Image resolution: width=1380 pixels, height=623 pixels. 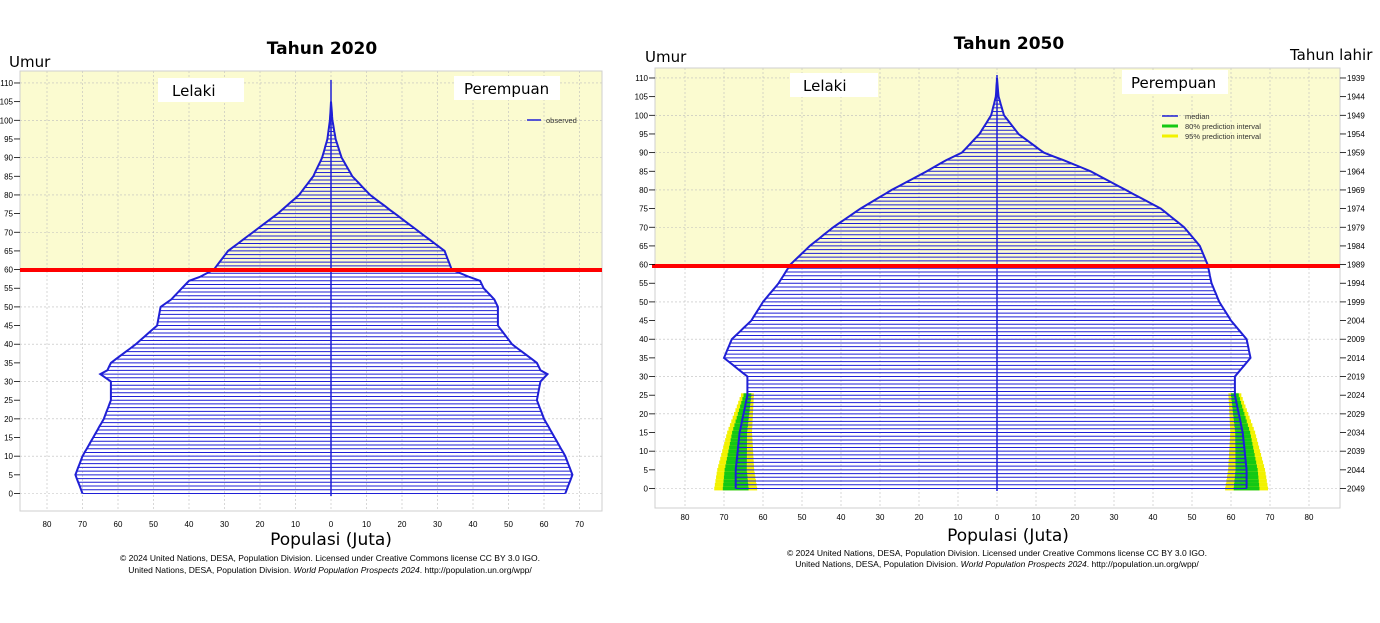 What do you see at coordinates (1009, 44) in the screenshot?
I see `chart-title: Tahun 2050` at bounding box center [1009, 44].